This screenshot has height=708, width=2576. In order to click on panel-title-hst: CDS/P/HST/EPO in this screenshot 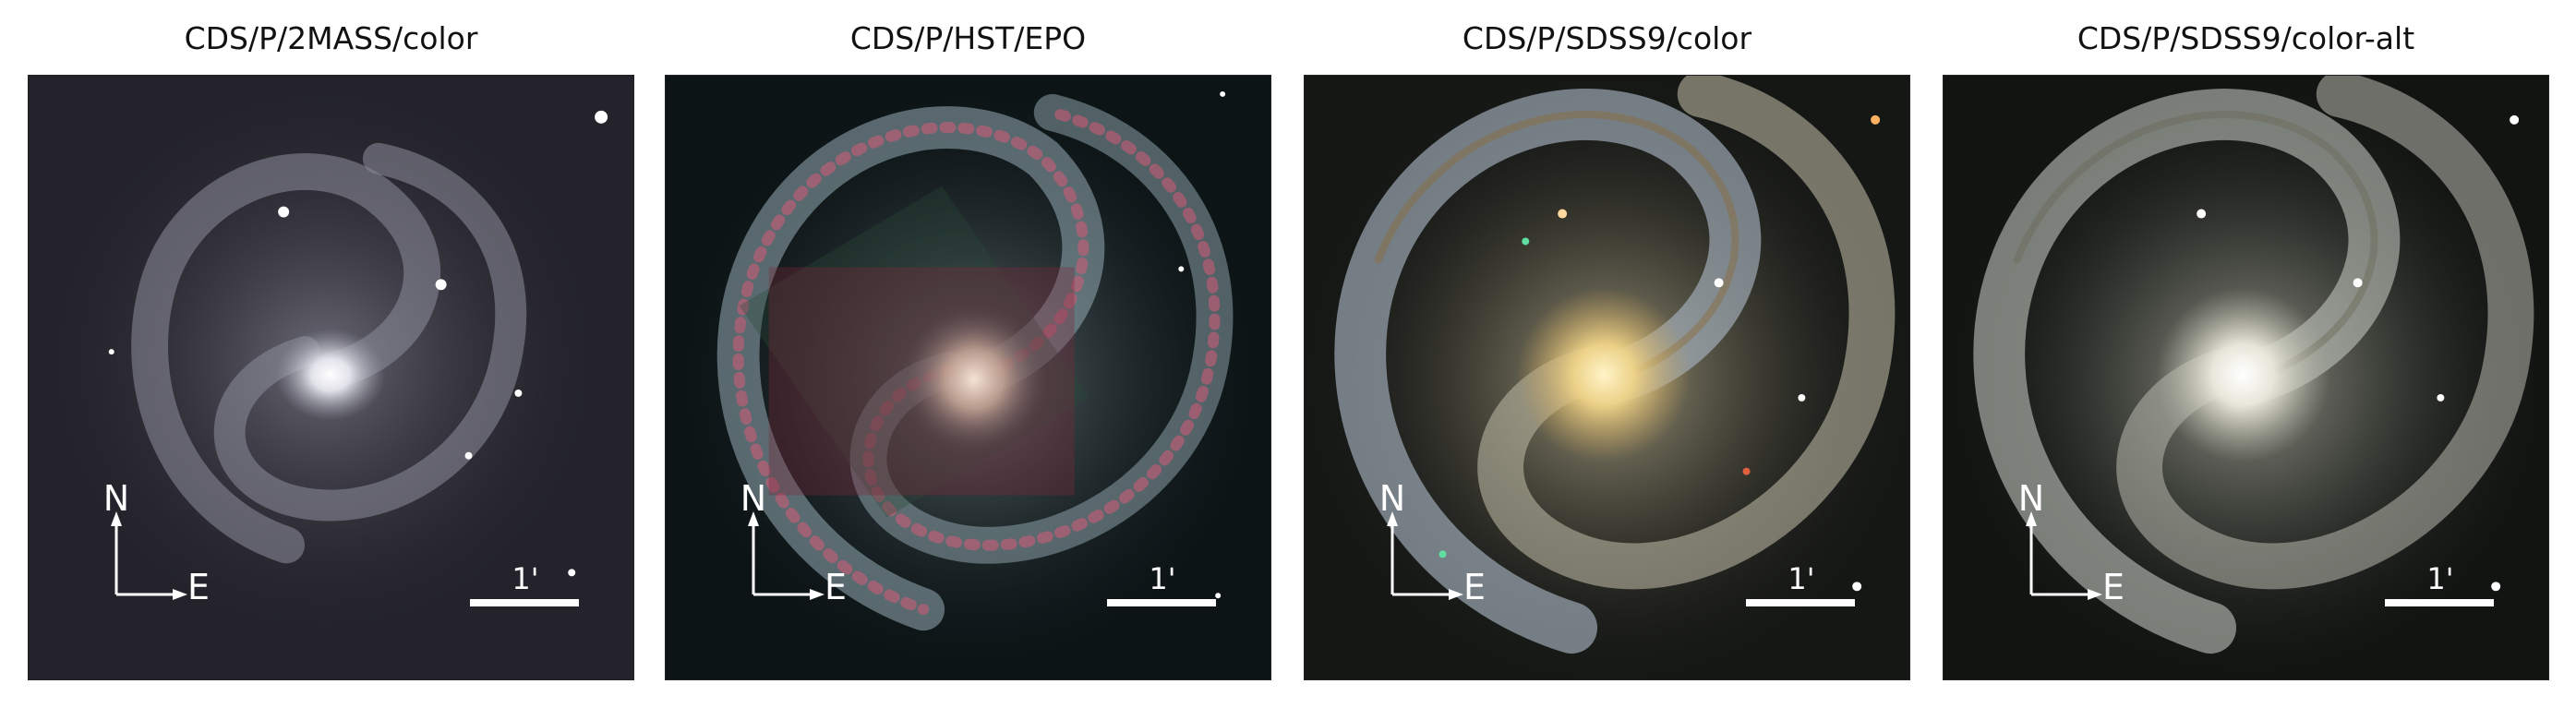, I will do `click(968, 38)`.